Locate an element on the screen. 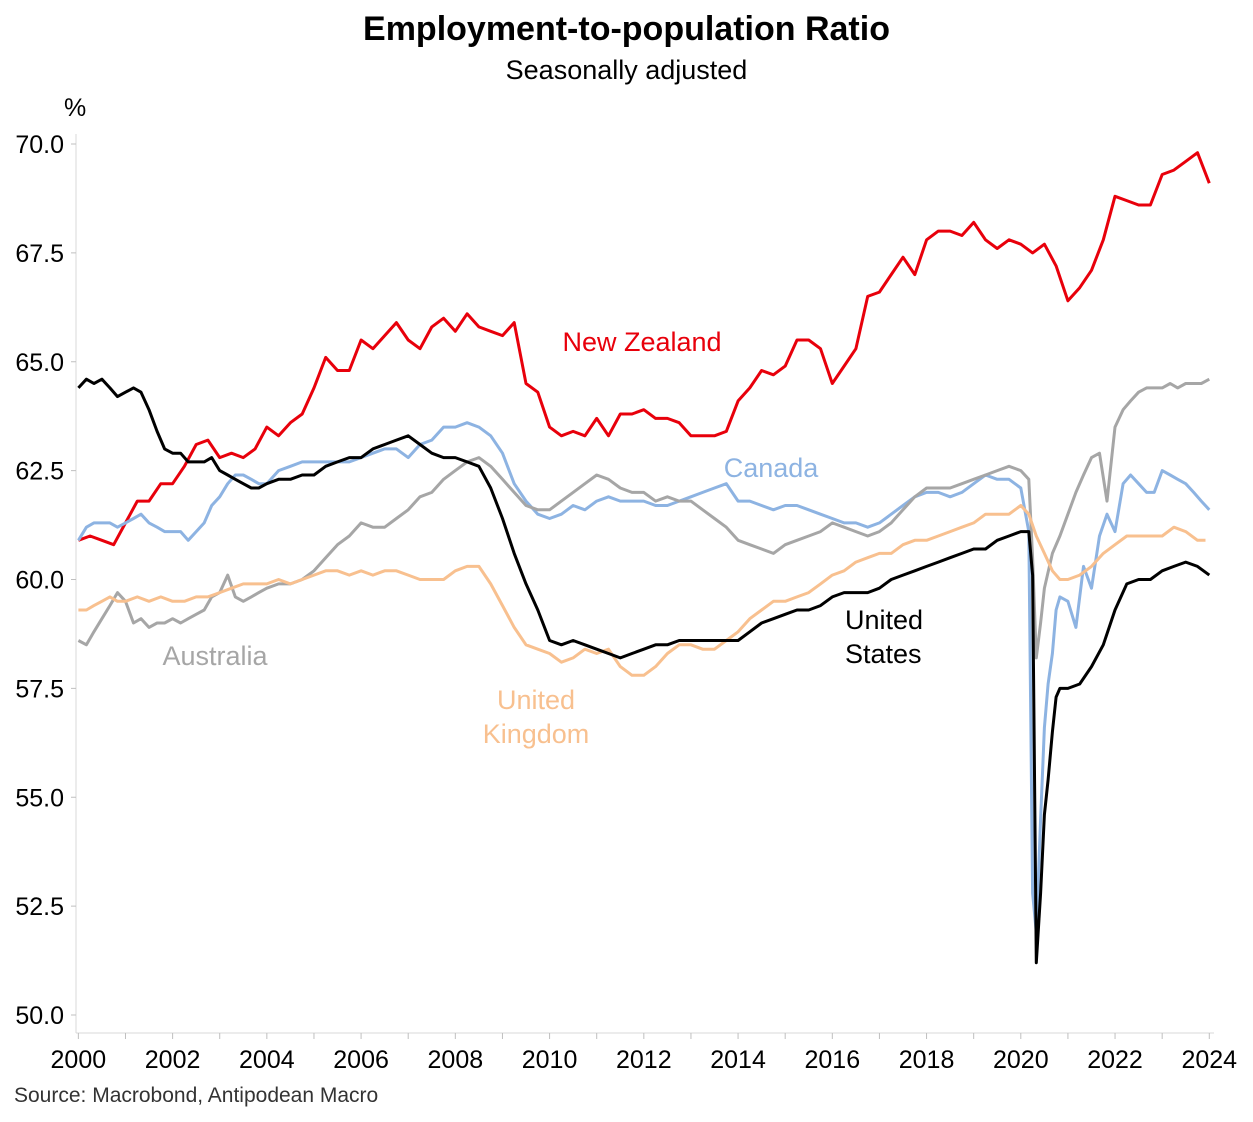  series-label-united-kingdom: United Kingdom is located at coordinates (536, 717).